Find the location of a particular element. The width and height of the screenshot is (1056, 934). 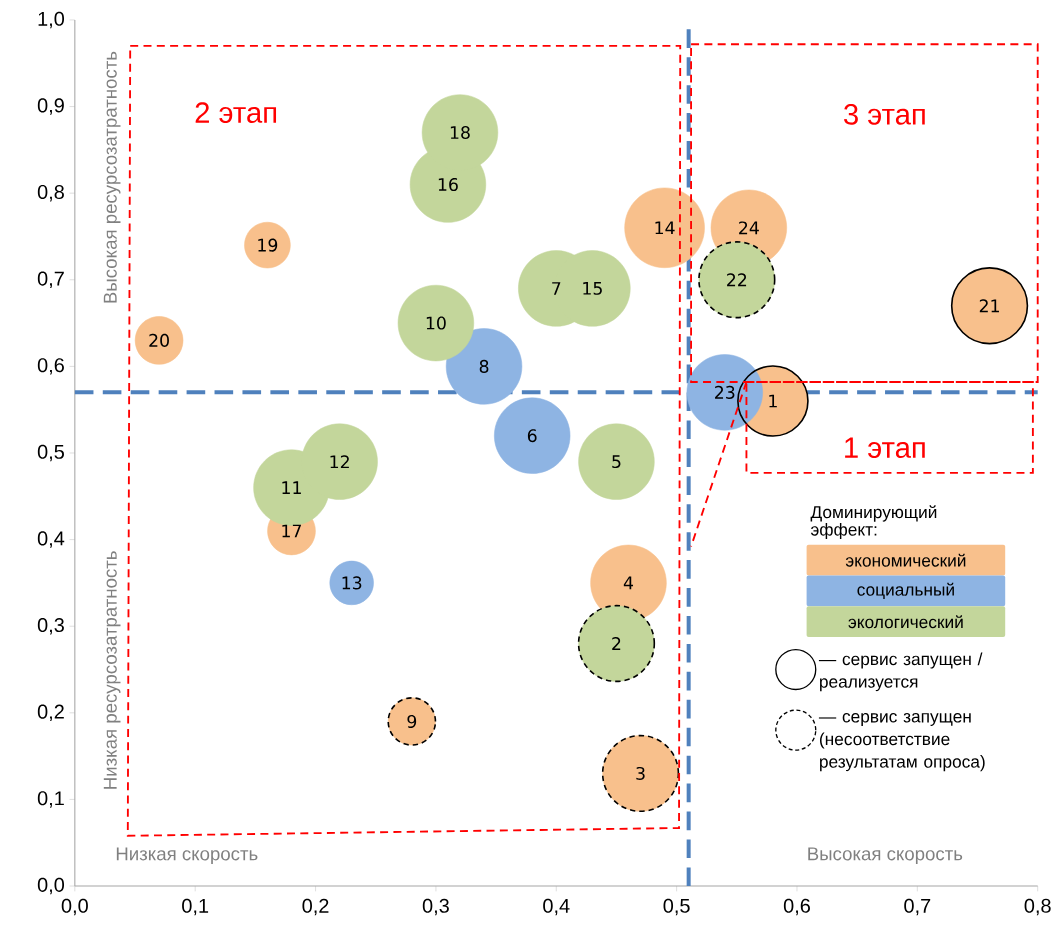

annotation: 14 is located at coordinates (665, 228).